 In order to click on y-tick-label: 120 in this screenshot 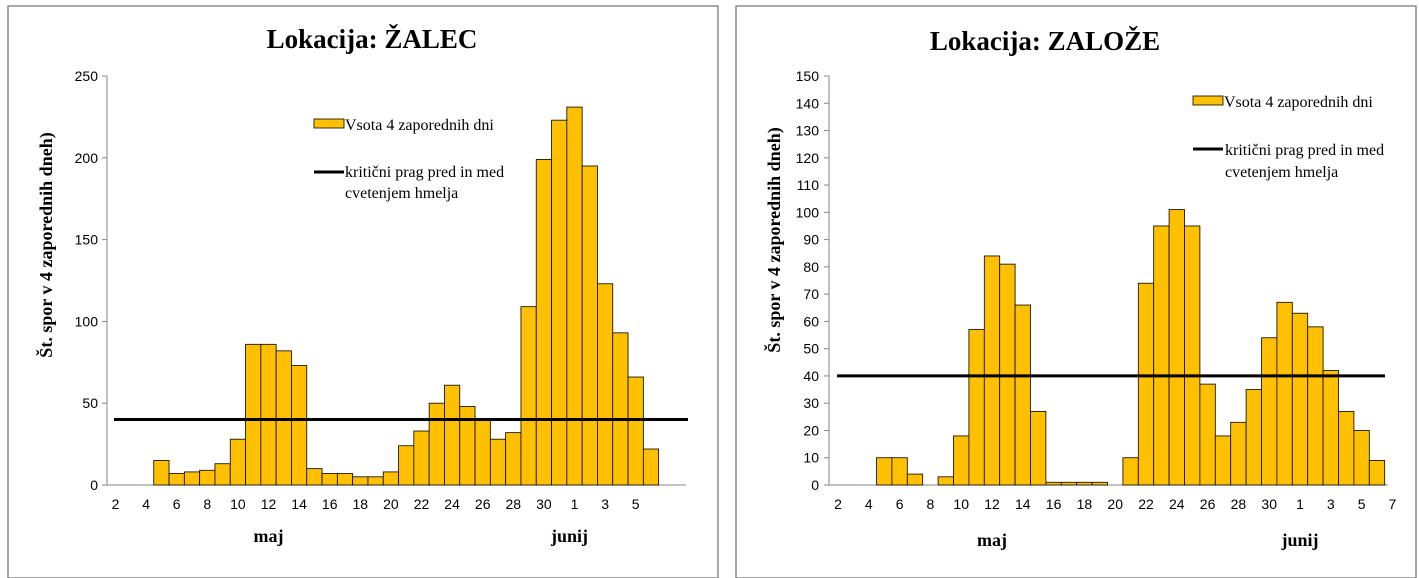, I will do `click(808, 158)`.